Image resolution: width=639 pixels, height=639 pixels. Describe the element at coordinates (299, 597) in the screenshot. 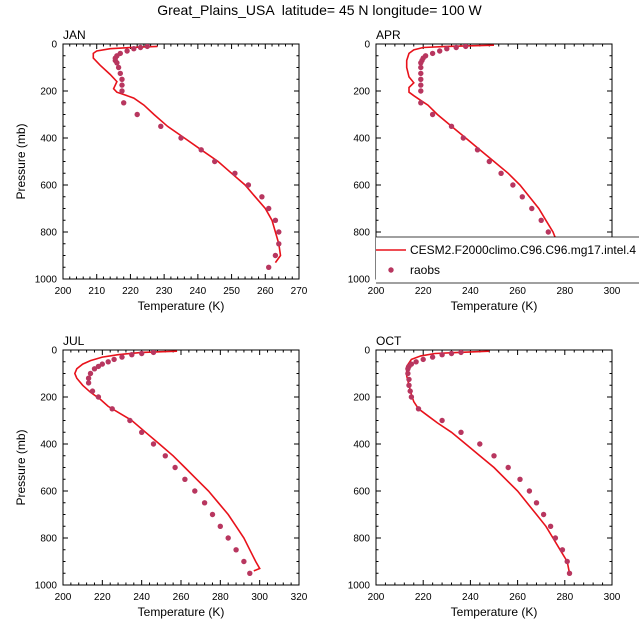

I see `x-tick-label: 320` at that location.